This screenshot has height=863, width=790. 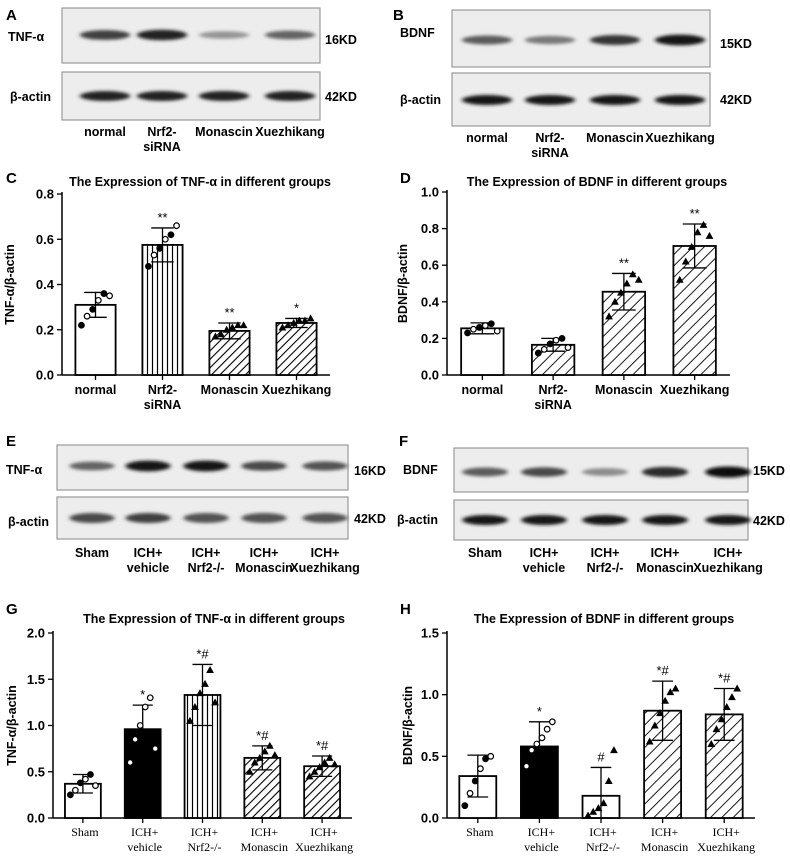 What do you see at coordinates (206, 568) in the screenshot?
I see `panel-e-lane-label: Nrf2-/-` at bounding box center [206, 568].